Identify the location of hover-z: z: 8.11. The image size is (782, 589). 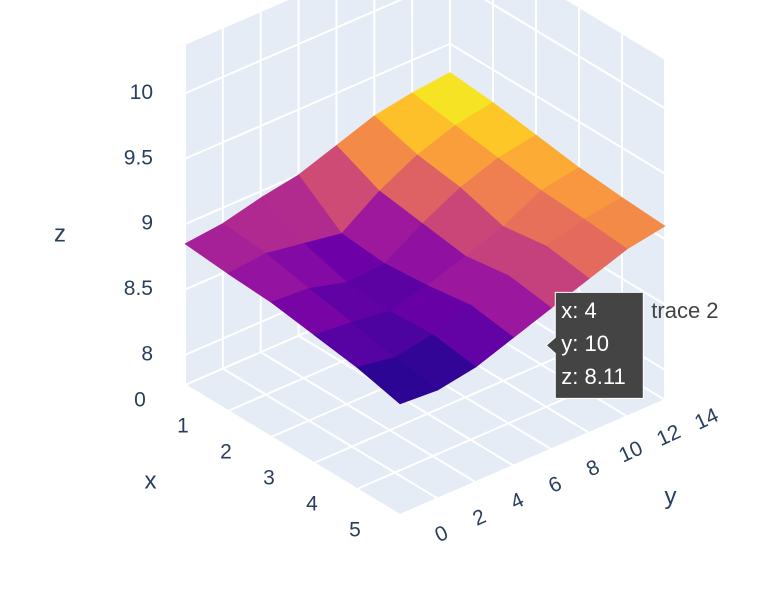
(593, 376).